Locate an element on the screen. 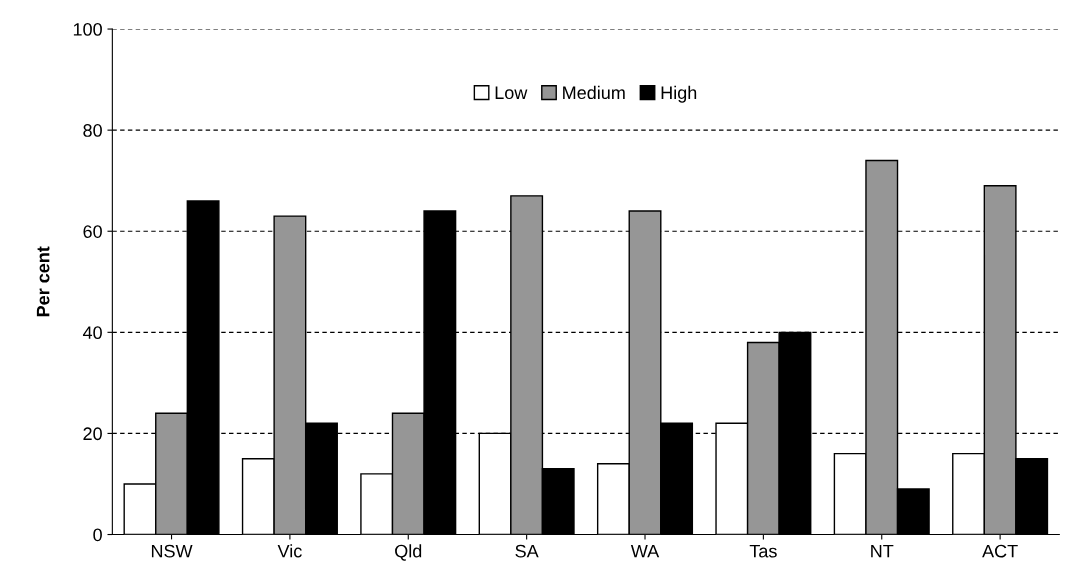 The image size is (1070, 581). y-tick-label: 0 is located at coordinates (97, 535).